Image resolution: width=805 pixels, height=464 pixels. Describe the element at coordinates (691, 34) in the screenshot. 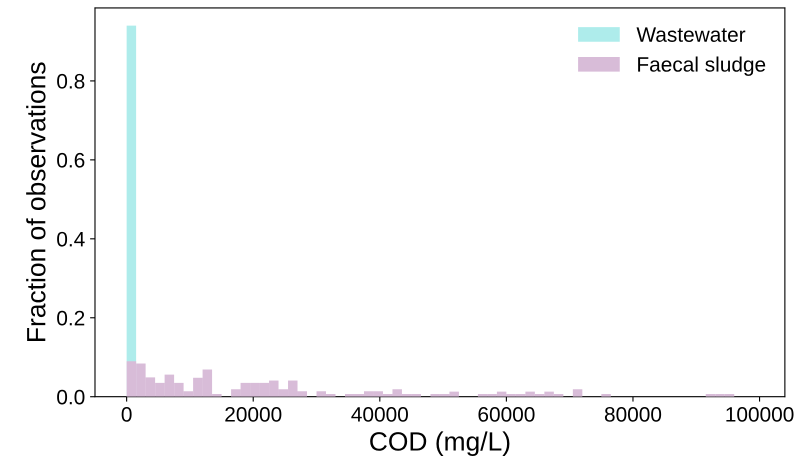

I see `legend-label: Wastewater` at that location.